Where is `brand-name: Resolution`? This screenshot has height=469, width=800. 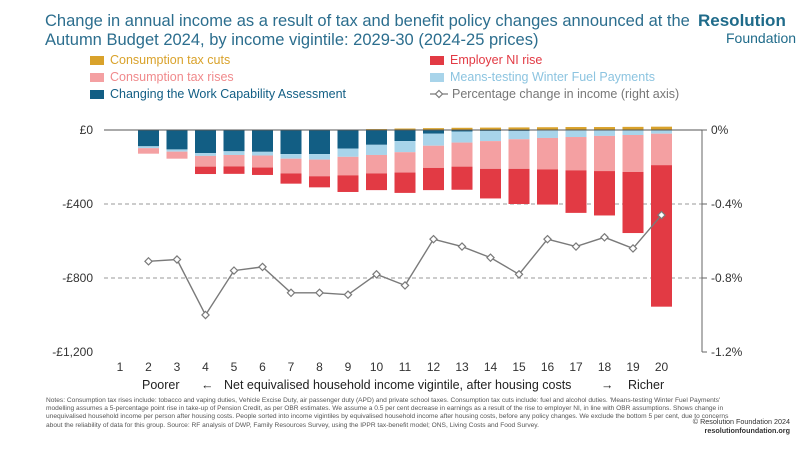
brand-name: Resolution is located at coordinates (742, 20).